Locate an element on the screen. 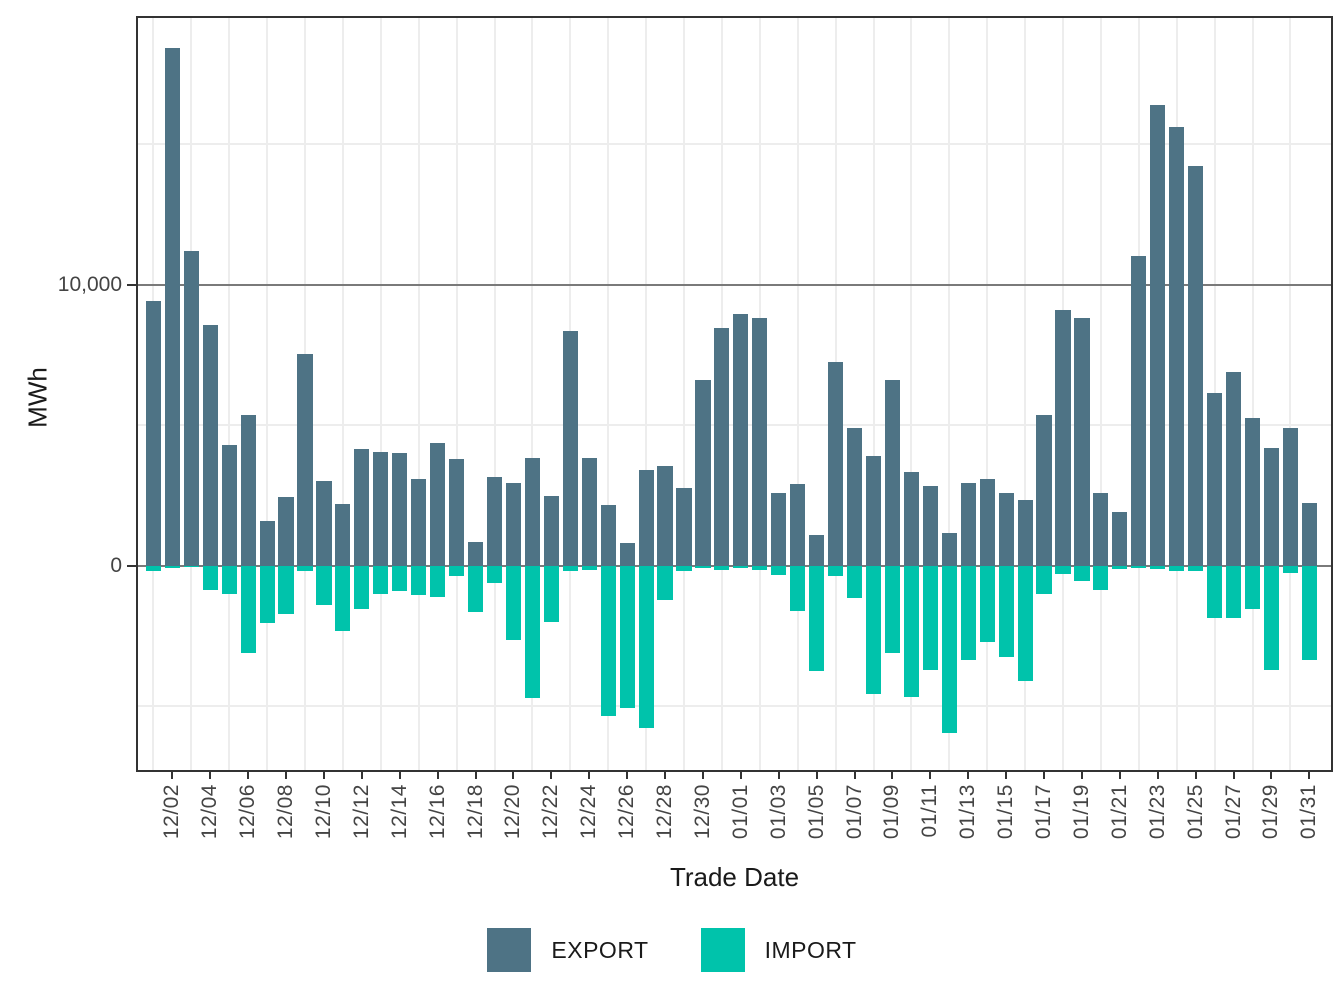 This screenshot has height=1008, width=1344. import-bar-12/10 is located at coordinates (324, 585).